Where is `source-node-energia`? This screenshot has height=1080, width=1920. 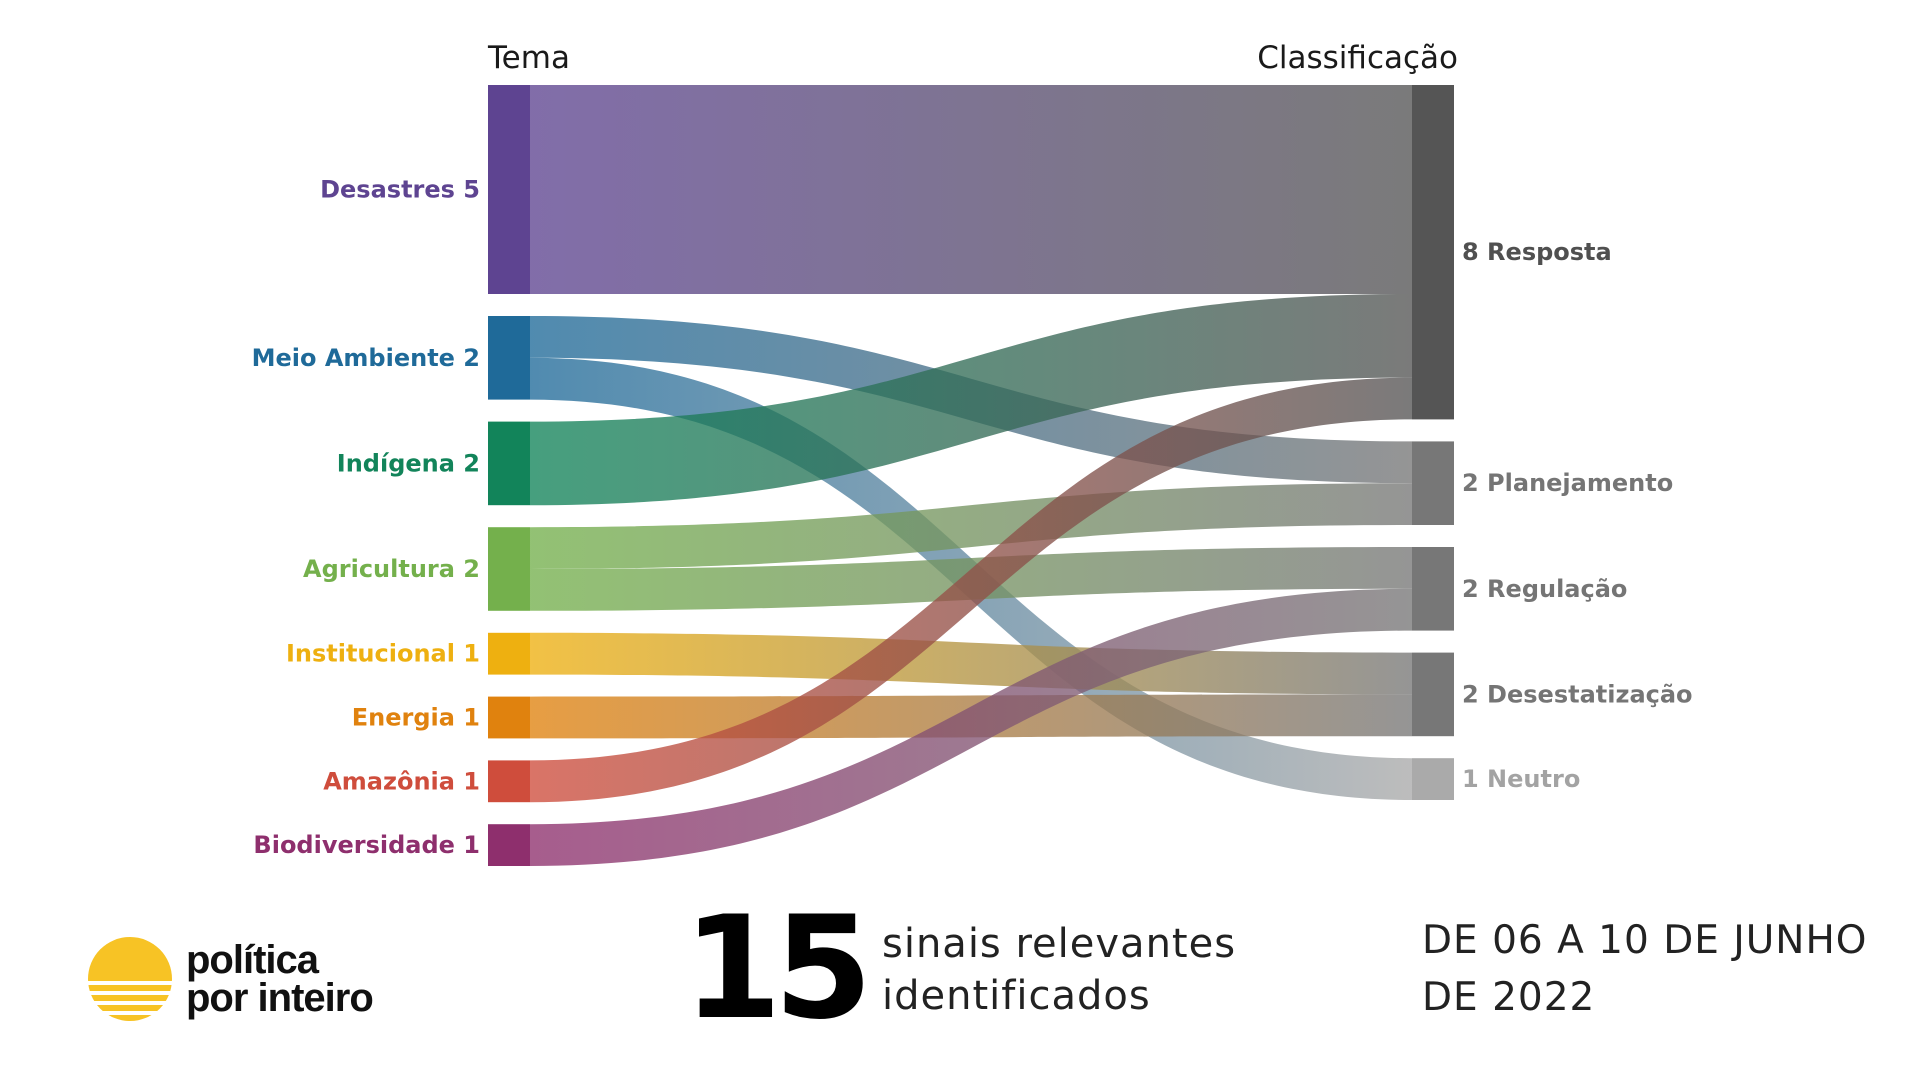
source-node-energia is located at coordinates (509, 717).